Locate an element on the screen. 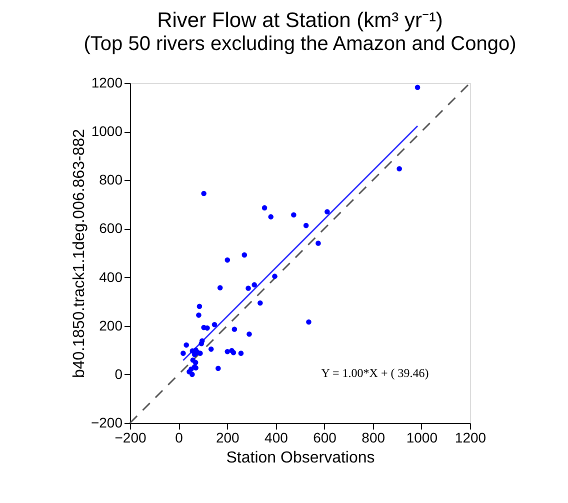 The height and width of the screenshot is (503, 568). y-tick-label: 200 is located at coordinates (111, 325).